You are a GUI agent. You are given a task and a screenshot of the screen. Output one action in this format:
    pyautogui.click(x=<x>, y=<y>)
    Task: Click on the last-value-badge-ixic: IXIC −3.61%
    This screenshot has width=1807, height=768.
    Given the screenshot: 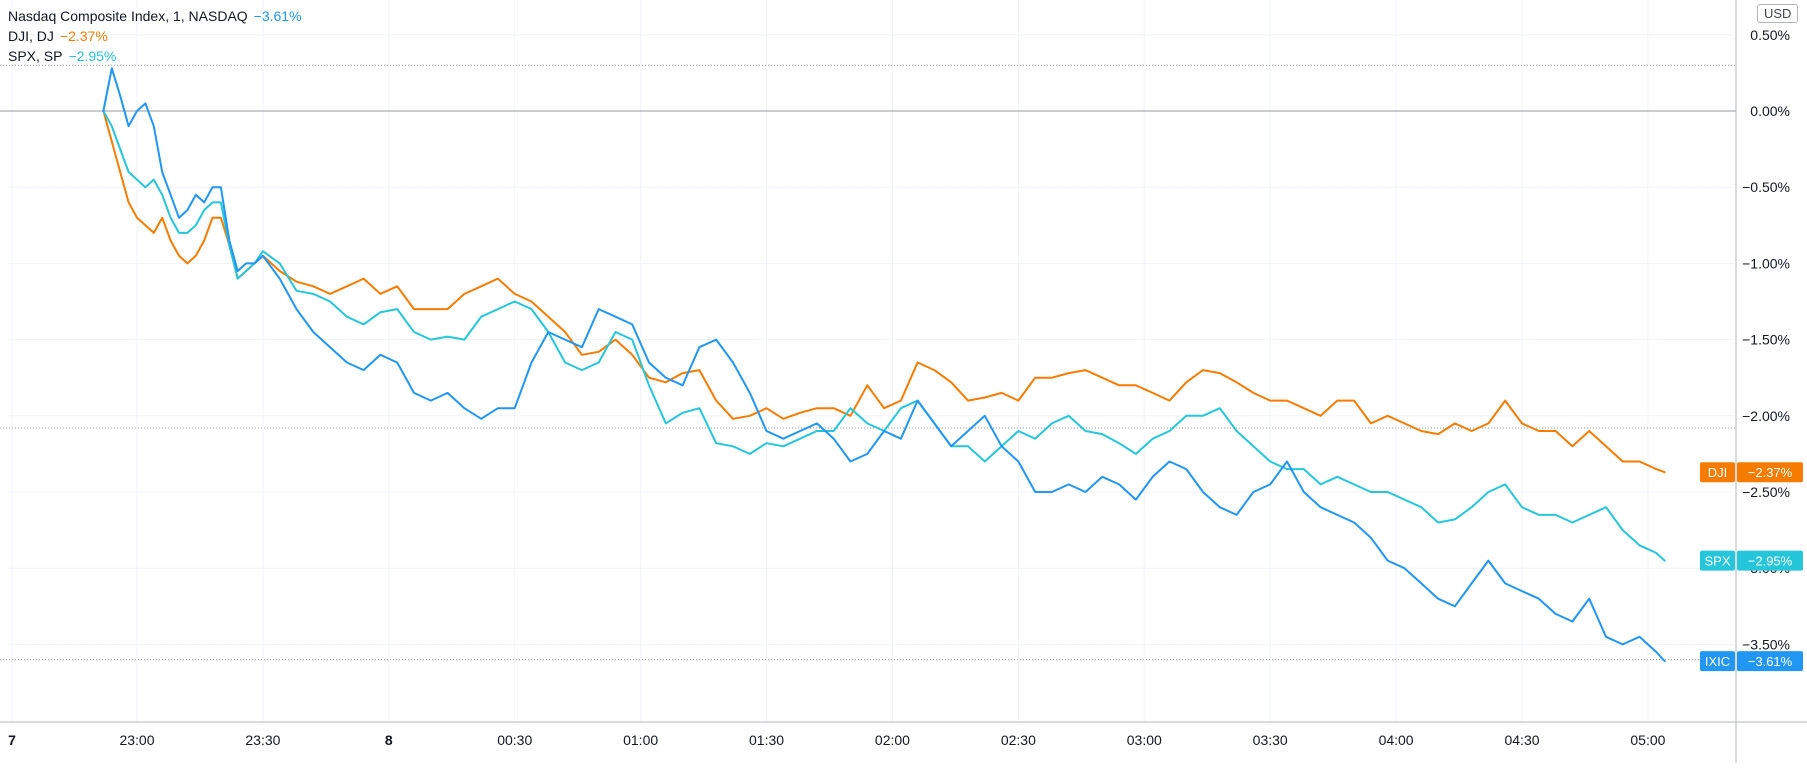 What is the action you would take?
    pyautogui.click(x=1751, y=661)
    